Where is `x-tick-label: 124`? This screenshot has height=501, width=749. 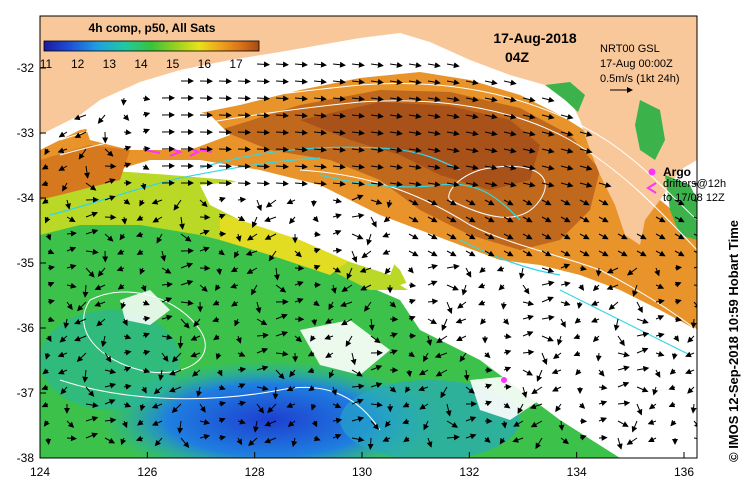
x-tick-label: 124 is located at coordinates (40, 472).